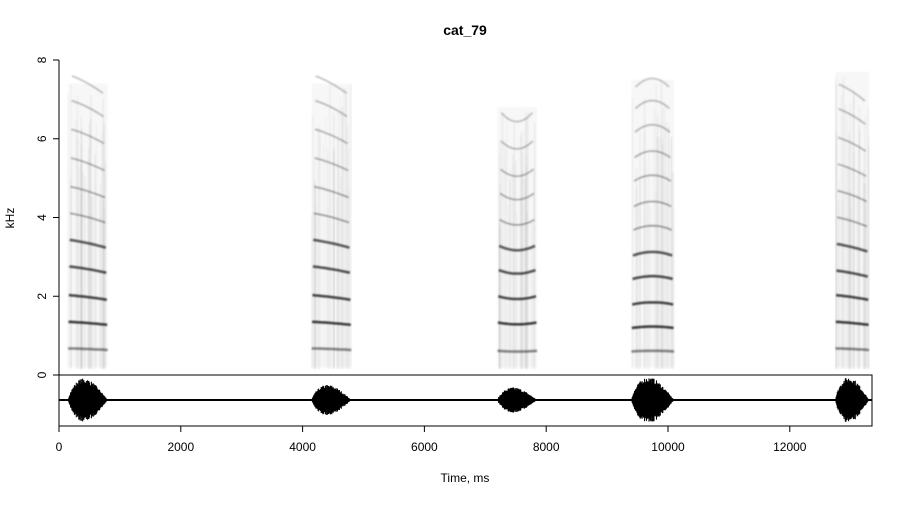 This screenshot has width=900, height=505. I want to click on x-axis-label: Time, ms, so click(465, 478).